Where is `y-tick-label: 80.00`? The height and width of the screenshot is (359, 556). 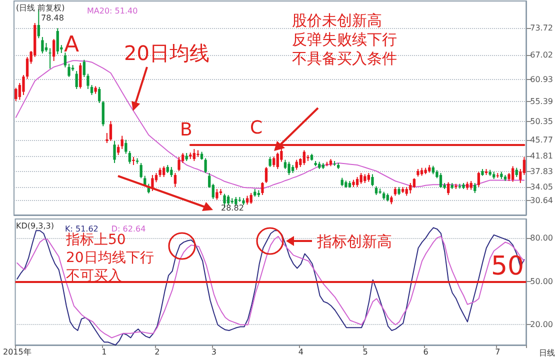
y-tick-label: 80.00 is located at coordinates (542, 237).